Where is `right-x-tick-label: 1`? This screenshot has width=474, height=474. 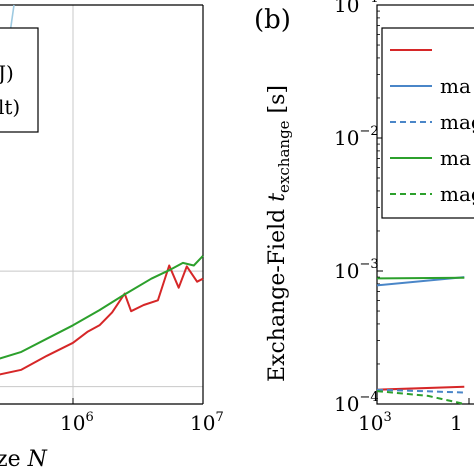
right-x-tick-label: 1 is located at coordinates (456, 423).